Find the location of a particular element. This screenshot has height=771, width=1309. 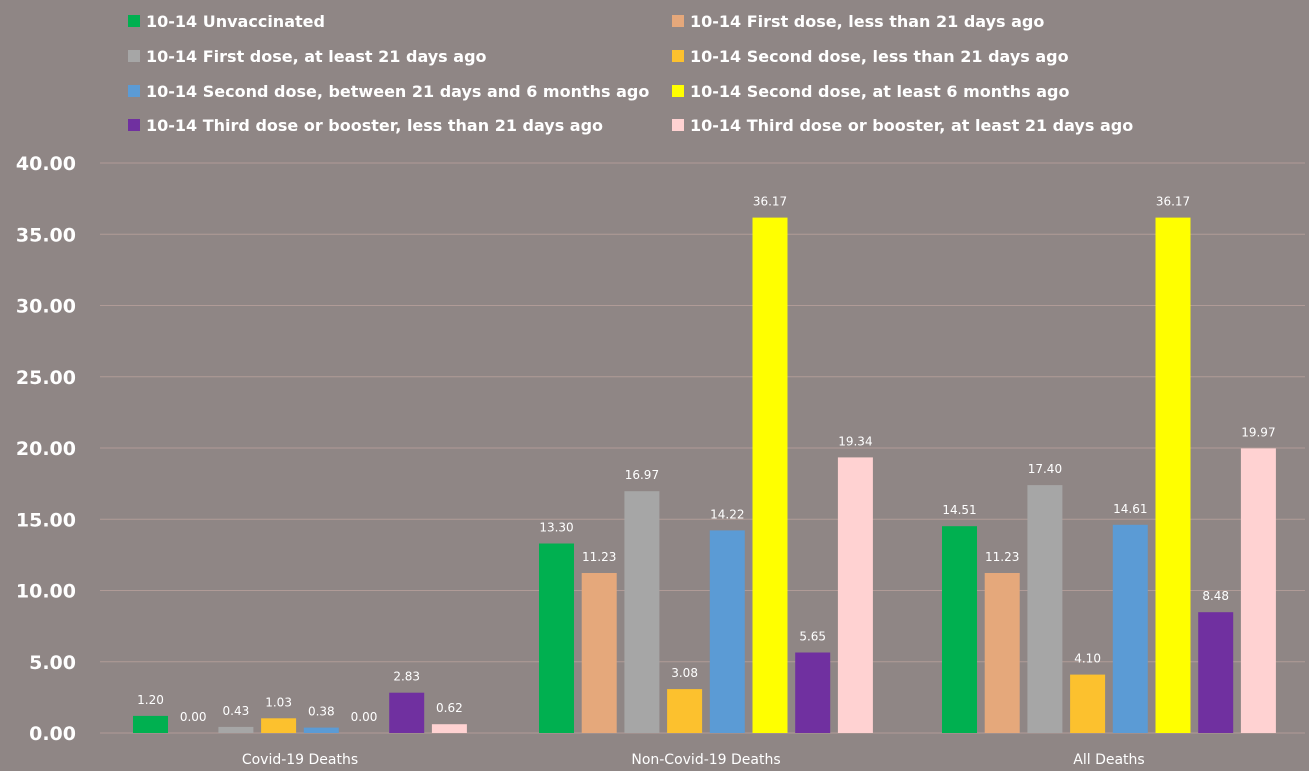

bar-value-label: 16.97 is located at coordinates (642, 475).